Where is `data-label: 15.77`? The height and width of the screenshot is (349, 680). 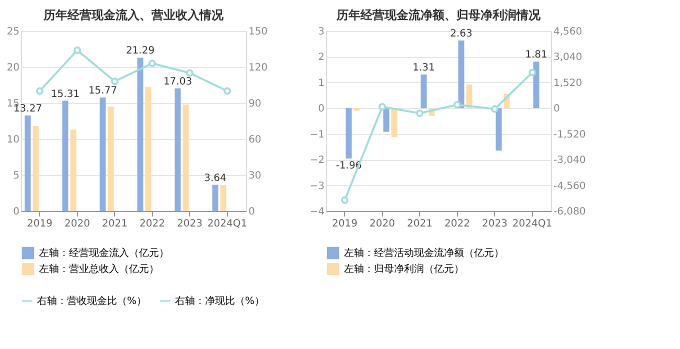 data-label: 15.77 is located at coordinates (103, 90).